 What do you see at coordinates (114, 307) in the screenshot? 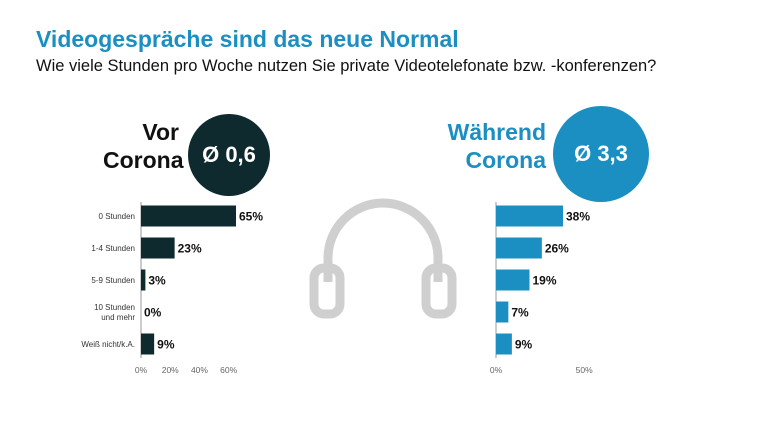
I see `category-label: 10 Stunden` at bounding box center [114, 307].